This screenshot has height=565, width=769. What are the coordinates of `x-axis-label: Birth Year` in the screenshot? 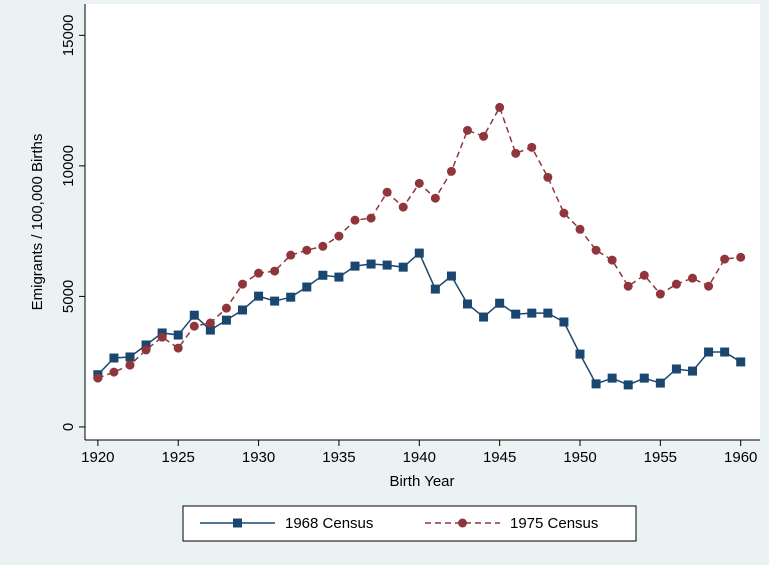 It's located at (421, 481).